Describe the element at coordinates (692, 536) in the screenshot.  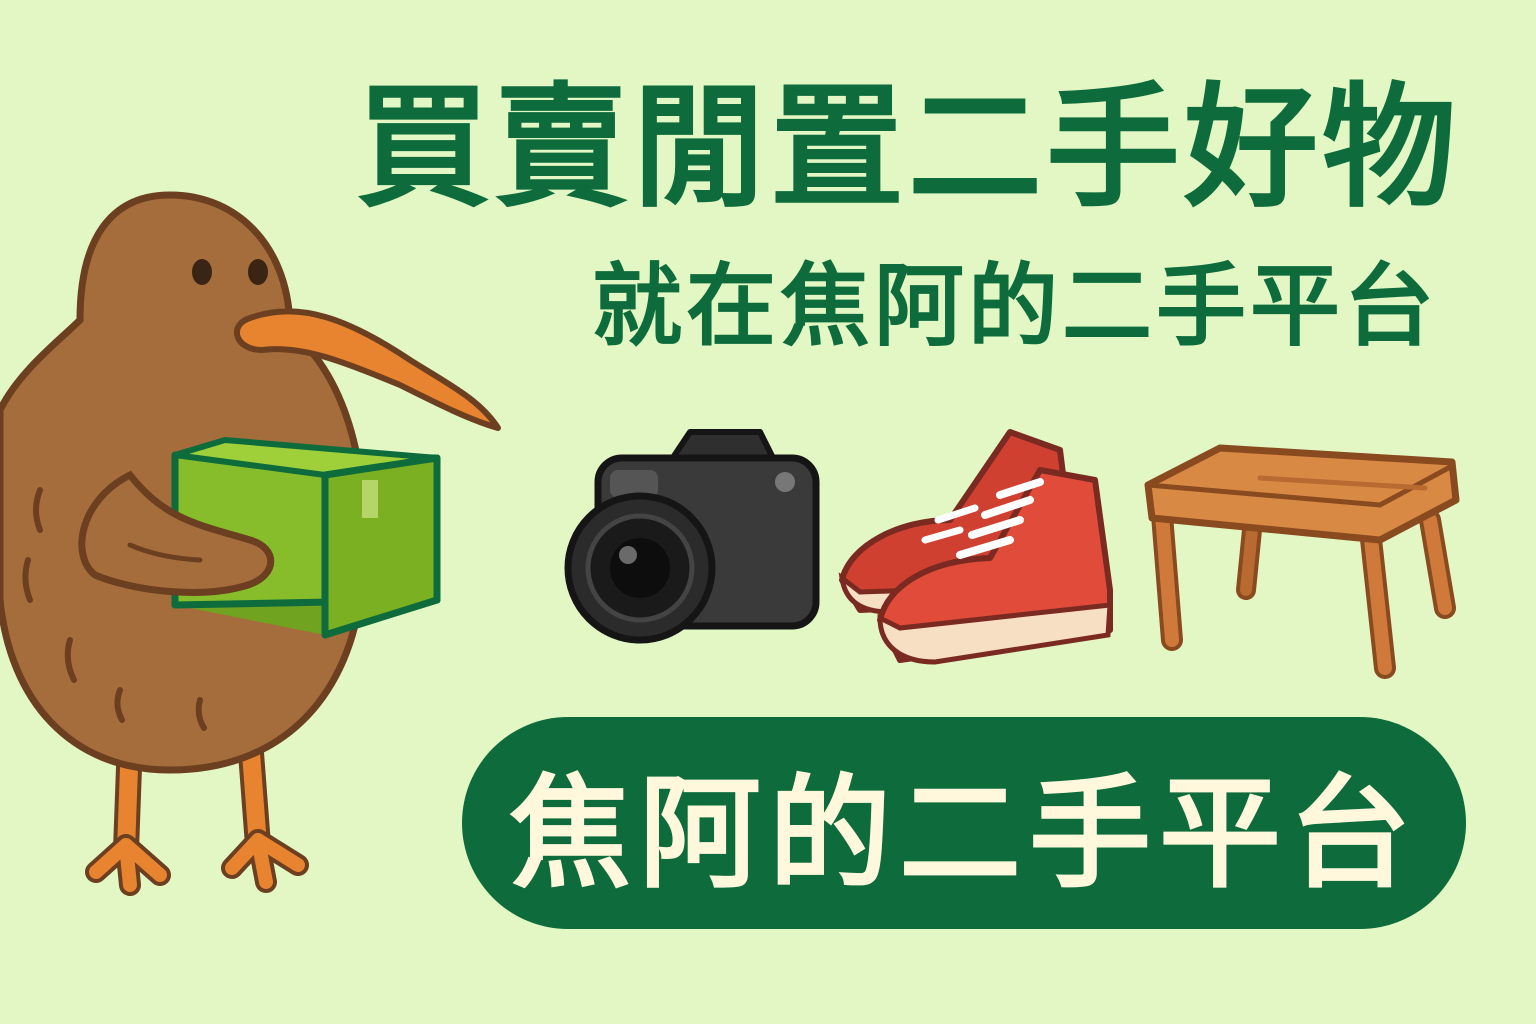
I see `camera-icon` at that location.